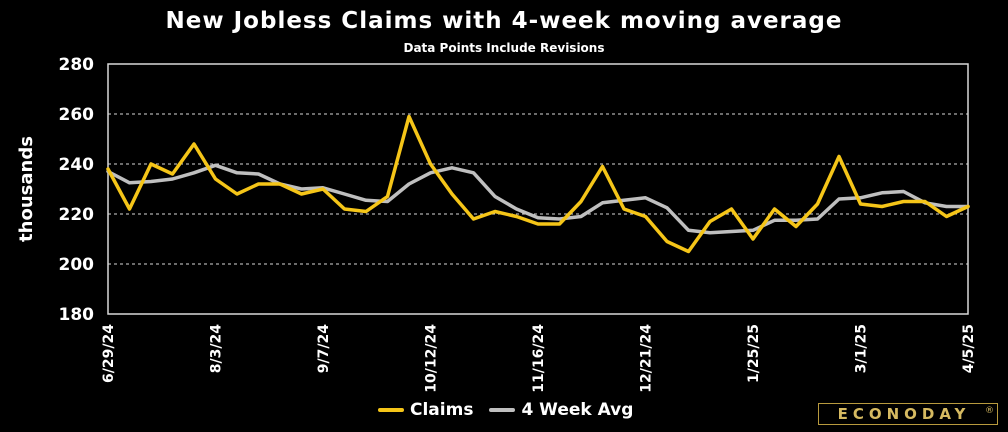 Image resolution: width=1008 pixels, height=432 pixels. Describe the element at coordinates (109, 353) in the screenshot. I see `x-tick-label: 6/29/24` at that location.